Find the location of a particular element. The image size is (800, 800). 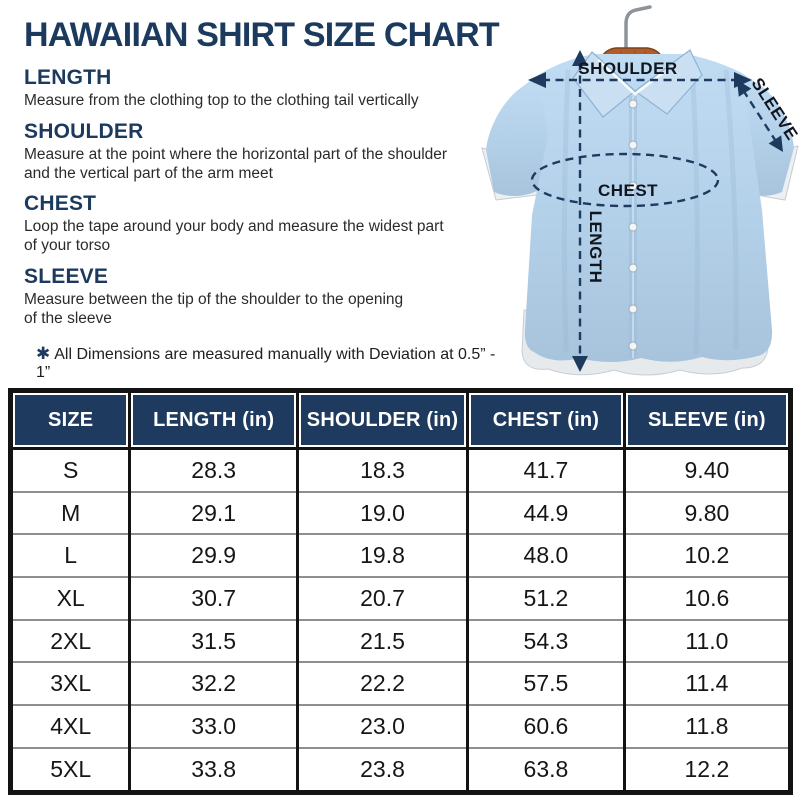

value-cell: 30.7 is located at coordinates (213, 598).